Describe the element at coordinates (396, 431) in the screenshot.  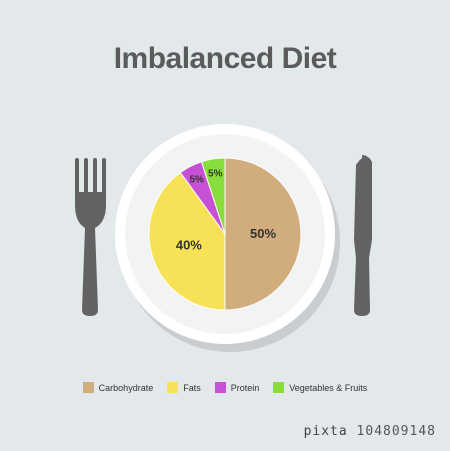
I see `watermark-id: 104809148` at that location.